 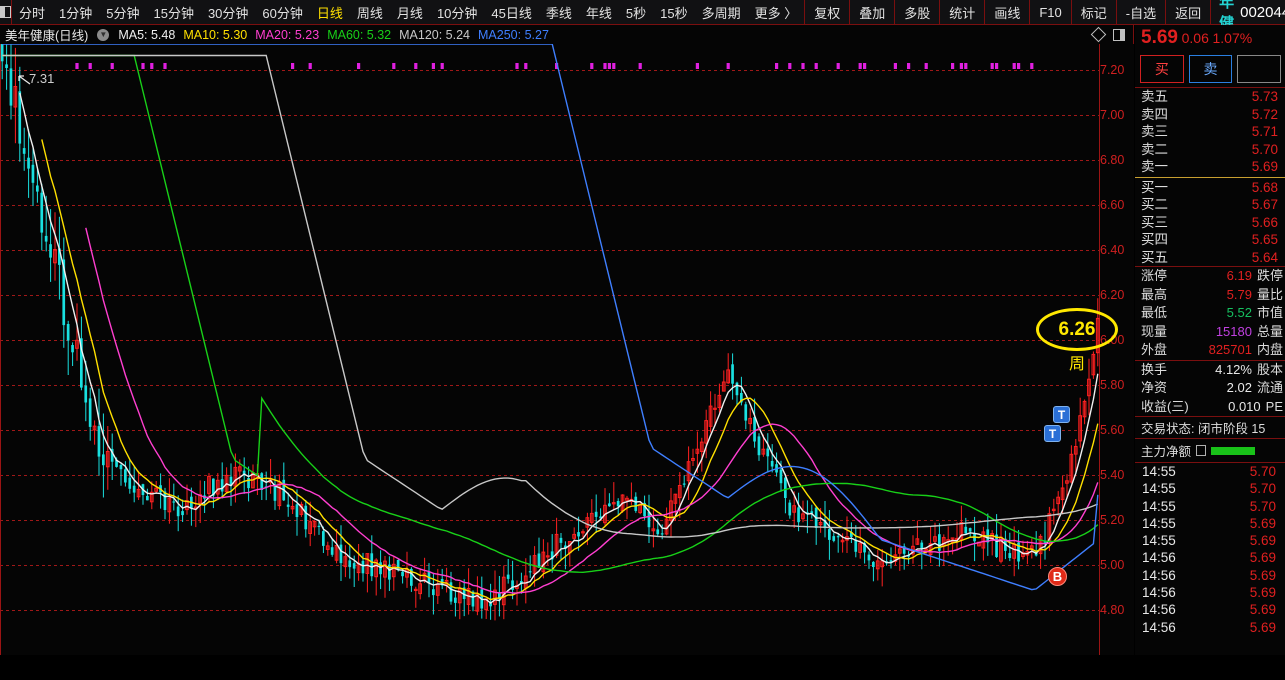 What do you see at coordinates (1140, 12) in the screenshot?
I see `toolbar-action-7: -自选` at bounding box center [1140, 12].